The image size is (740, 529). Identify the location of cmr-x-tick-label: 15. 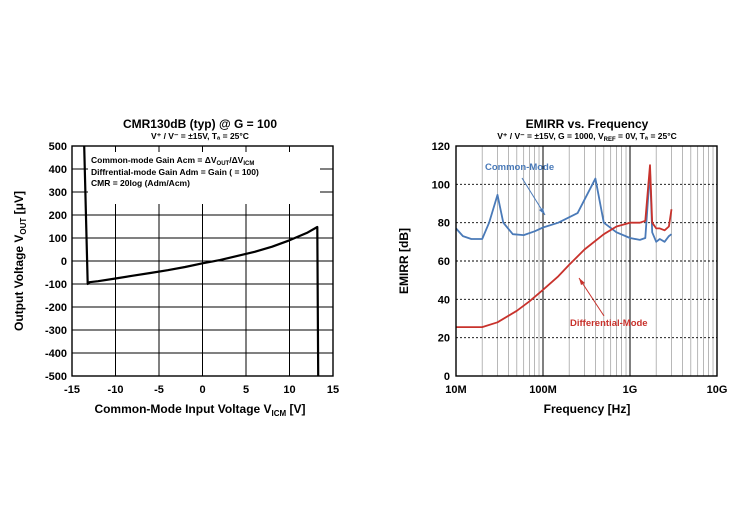
(333, 390).